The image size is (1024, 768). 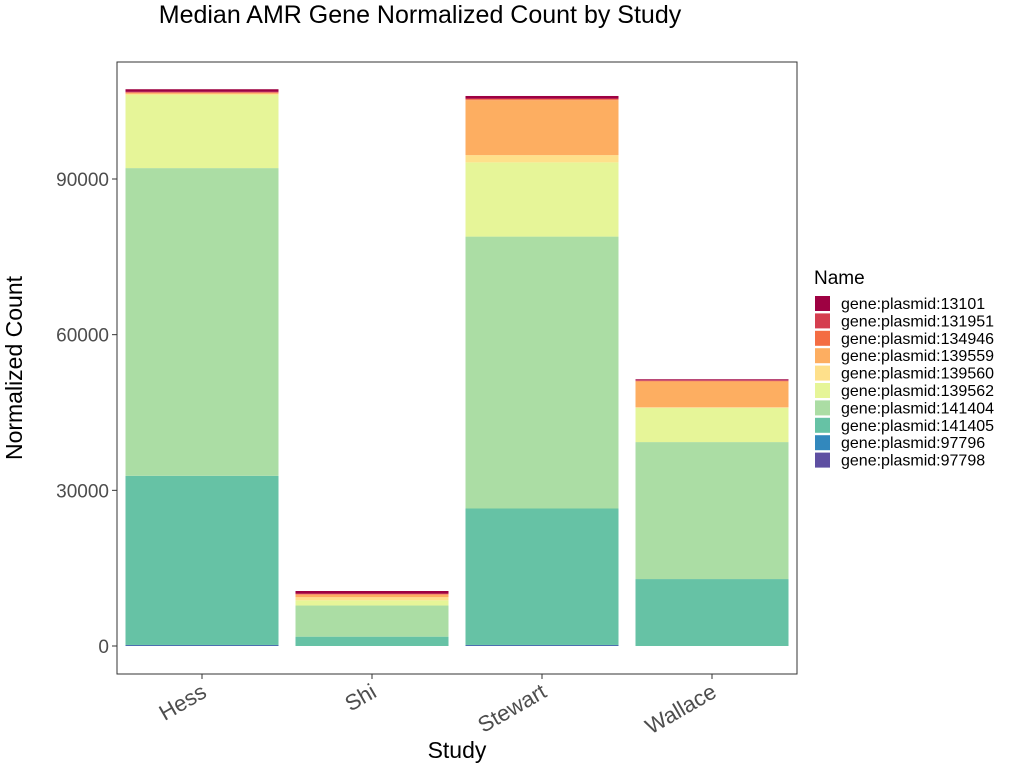 I want to click on legend-label-gene-plasmid-97796: gene:plasmid:97796, so click(x=913, y=443).